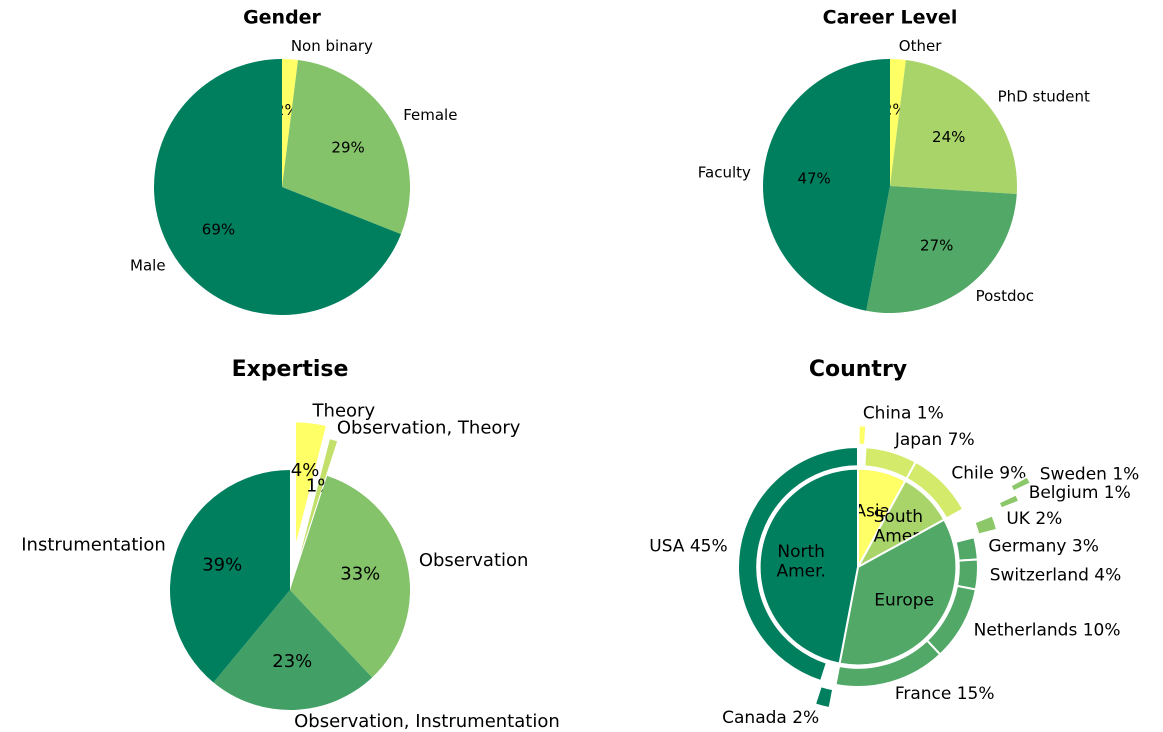  Describe the element at coordinates (222, 565) in the screenshot. I see `percent-label: 39%` at that location.